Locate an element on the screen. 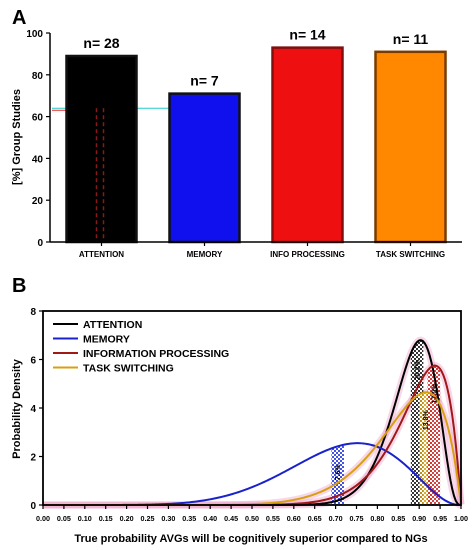  b-xtick-label: 0.35 is located at coordinates (189, 518).